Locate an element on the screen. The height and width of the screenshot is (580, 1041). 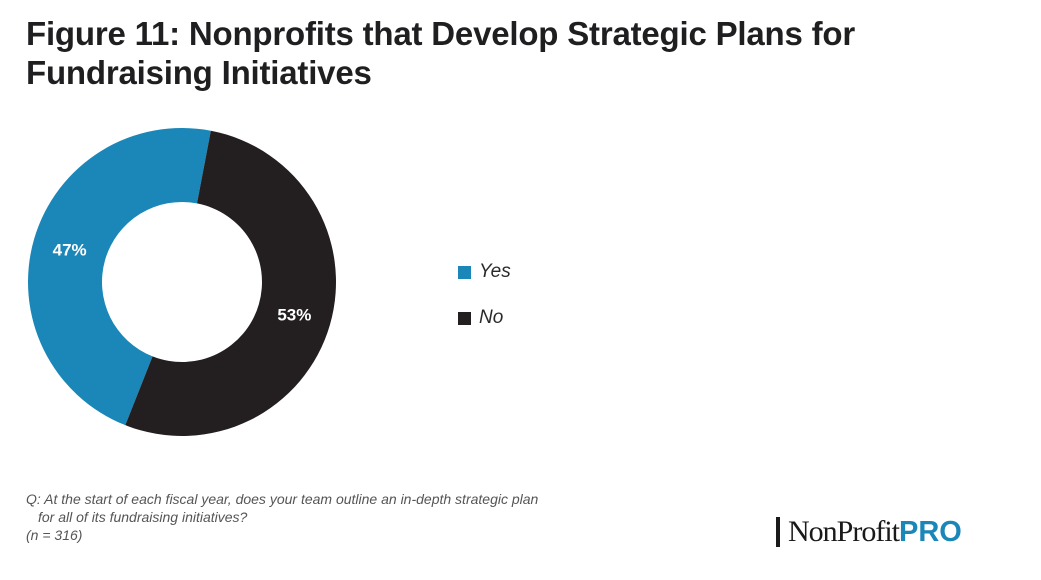
logo-name: NonProfit is located at coordinates (844, 531).